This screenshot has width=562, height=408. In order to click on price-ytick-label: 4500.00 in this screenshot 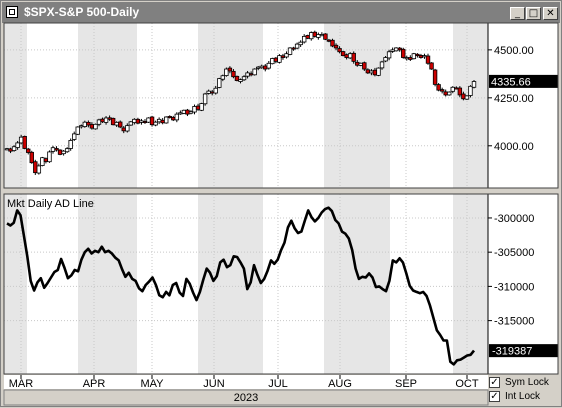, I will do `click(514, 51)`.